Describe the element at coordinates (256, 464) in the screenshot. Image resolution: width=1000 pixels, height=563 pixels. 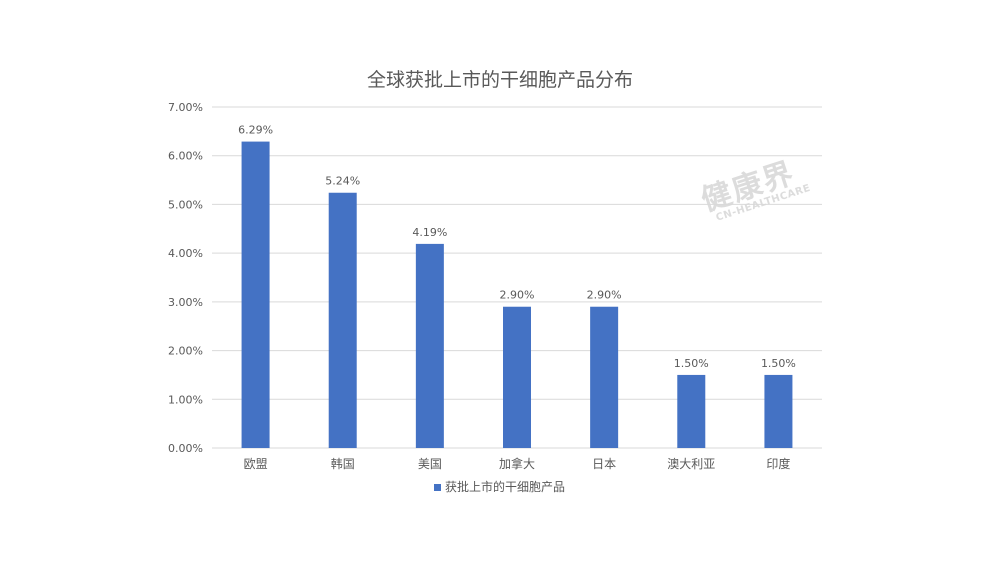
I see `x-tick-label: 欧盟` at that location.